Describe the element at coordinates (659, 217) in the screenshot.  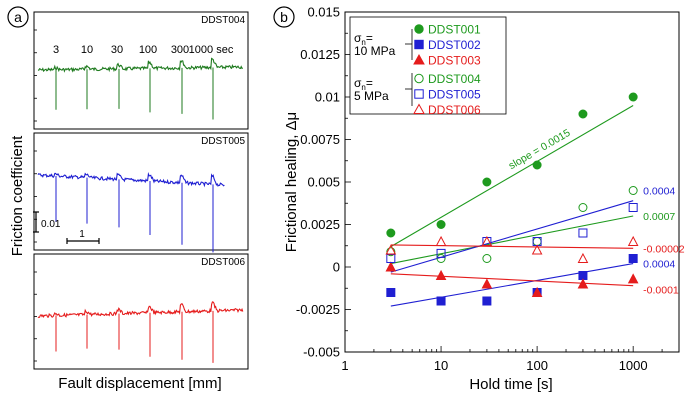
I see `fit-value-label: 0.0007` at that location.